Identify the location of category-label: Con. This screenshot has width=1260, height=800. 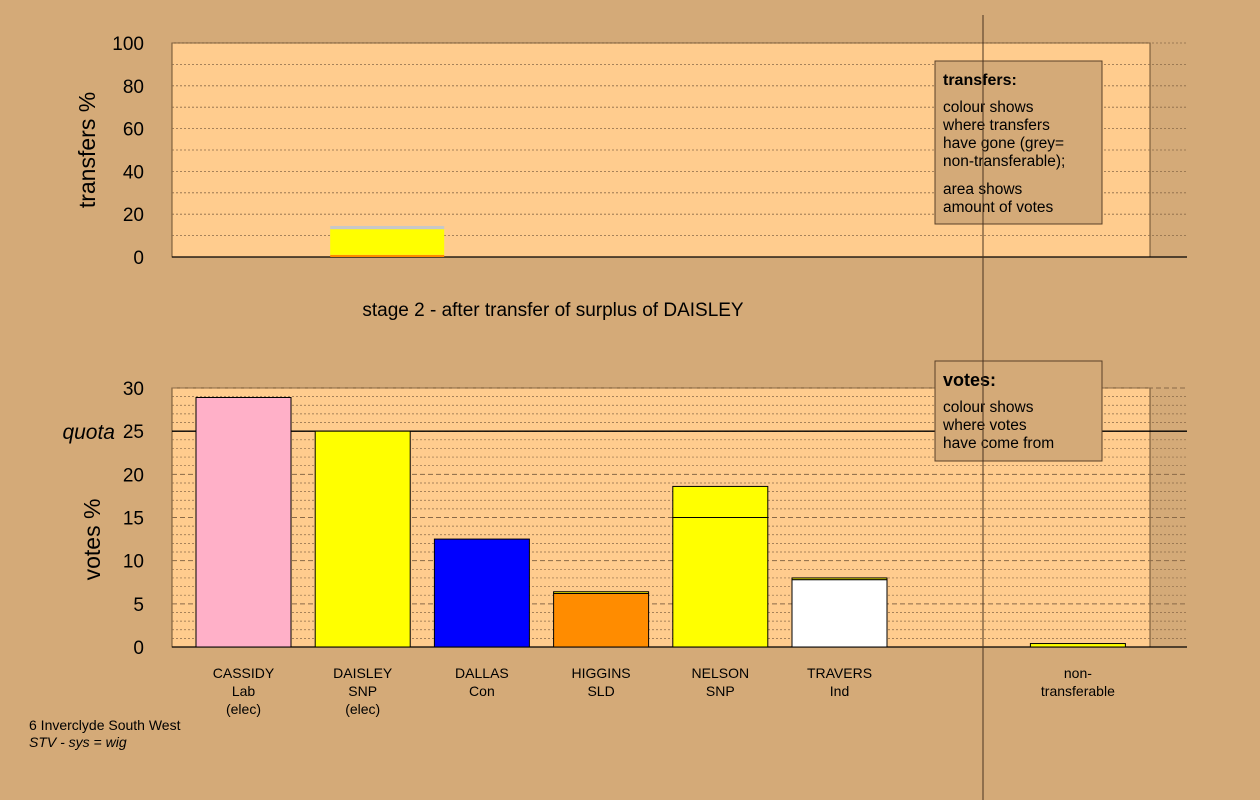
(482, 691).